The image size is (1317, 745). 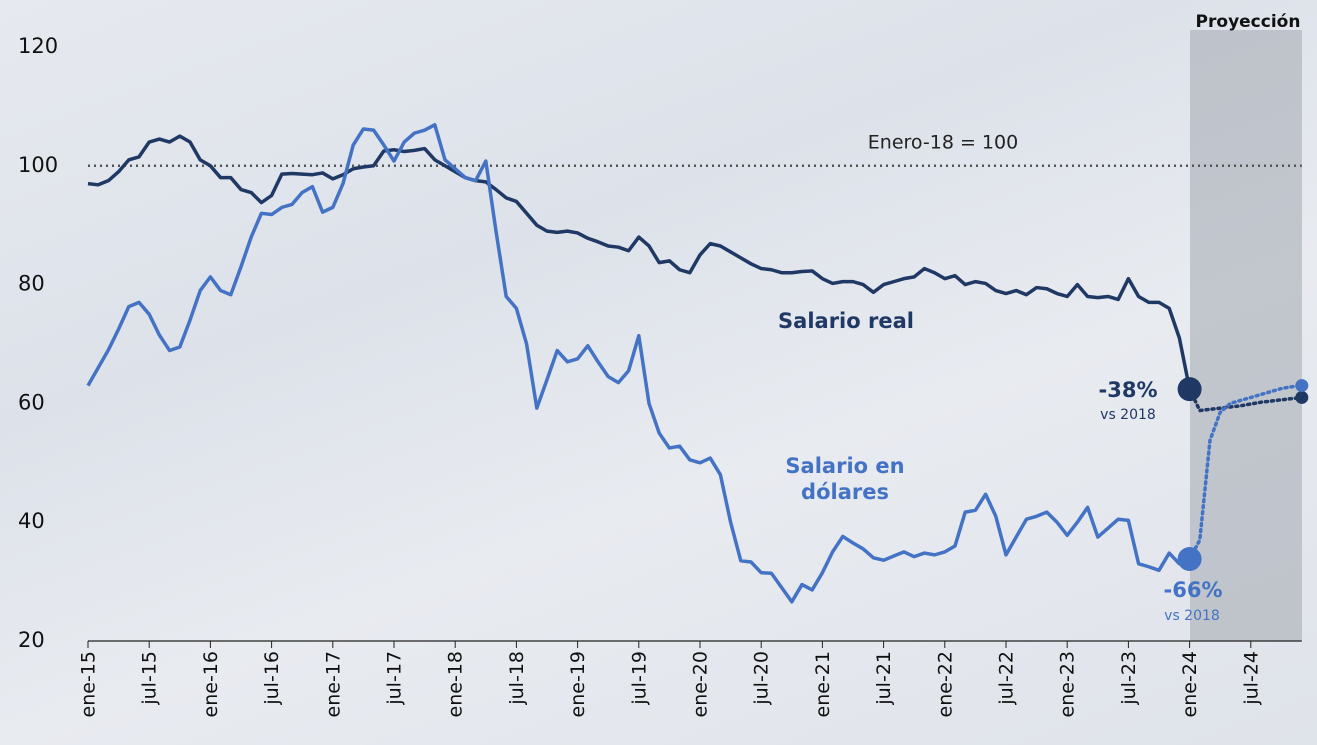 I want to click on projection-label: Proyección, so click(x=1248, y=22).